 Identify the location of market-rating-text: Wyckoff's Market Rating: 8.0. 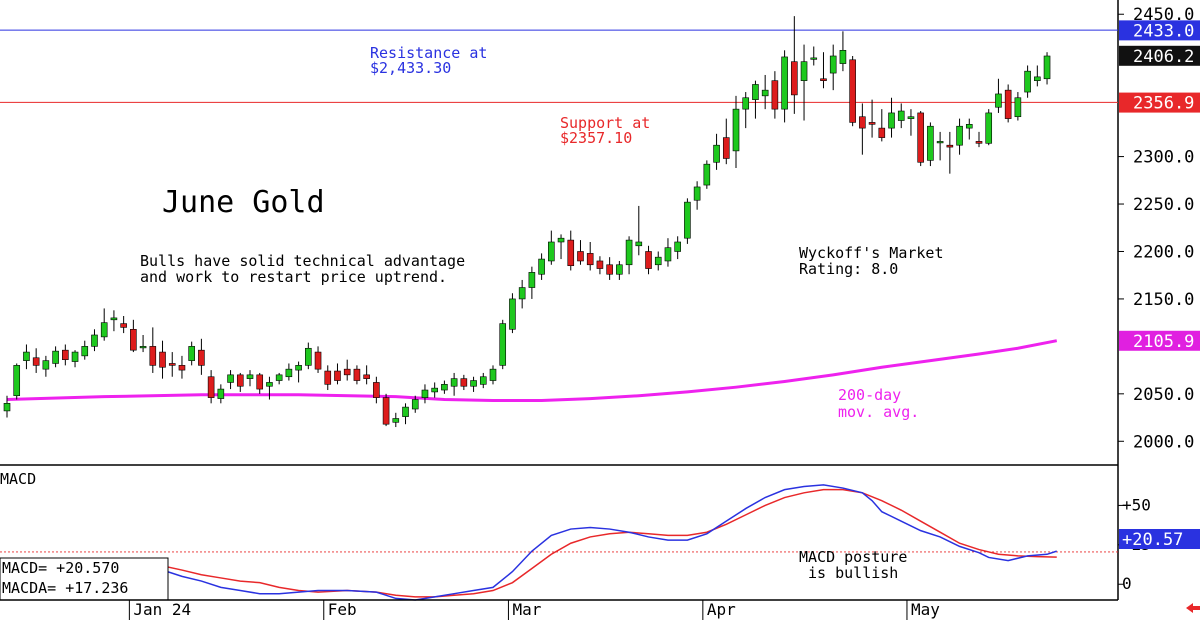
(871, 261).